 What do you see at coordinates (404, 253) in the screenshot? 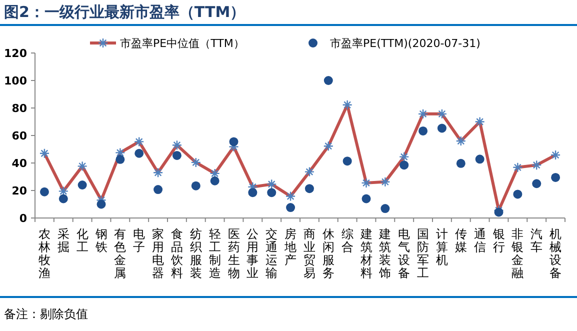
I see `x-tick-label: 电气设备` at bounding box center [404, 253].